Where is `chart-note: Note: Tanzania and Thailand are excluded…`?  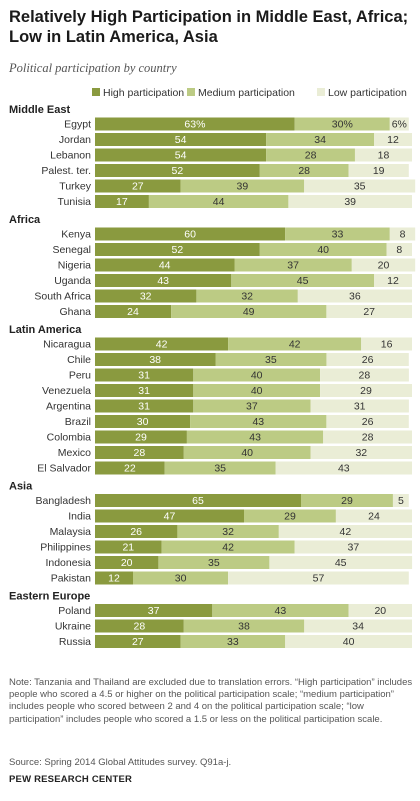
chart-note: Note: Tanzania and Thailand are excluded… is located at coordinates (211, 701).